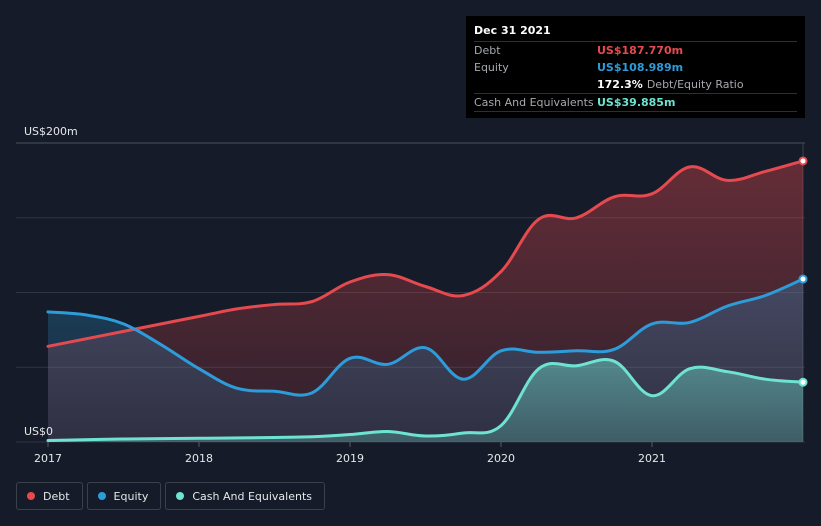 This screenshot has width=821, height=526. Describe the element at coordinates (252, 496) in the screenshot. I see `legend-cash-label: Cash And Equivalents` at that location.